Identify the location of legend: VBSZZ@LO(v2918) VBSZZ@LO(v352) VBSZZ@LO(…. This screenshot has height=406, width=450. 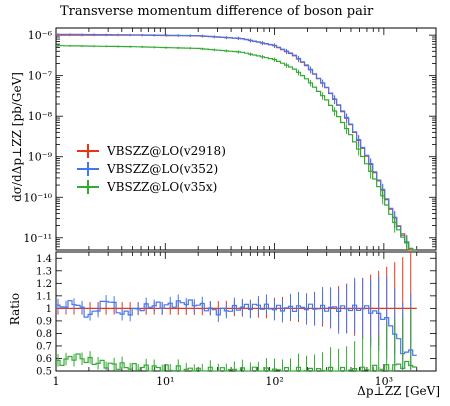
(151, 169).